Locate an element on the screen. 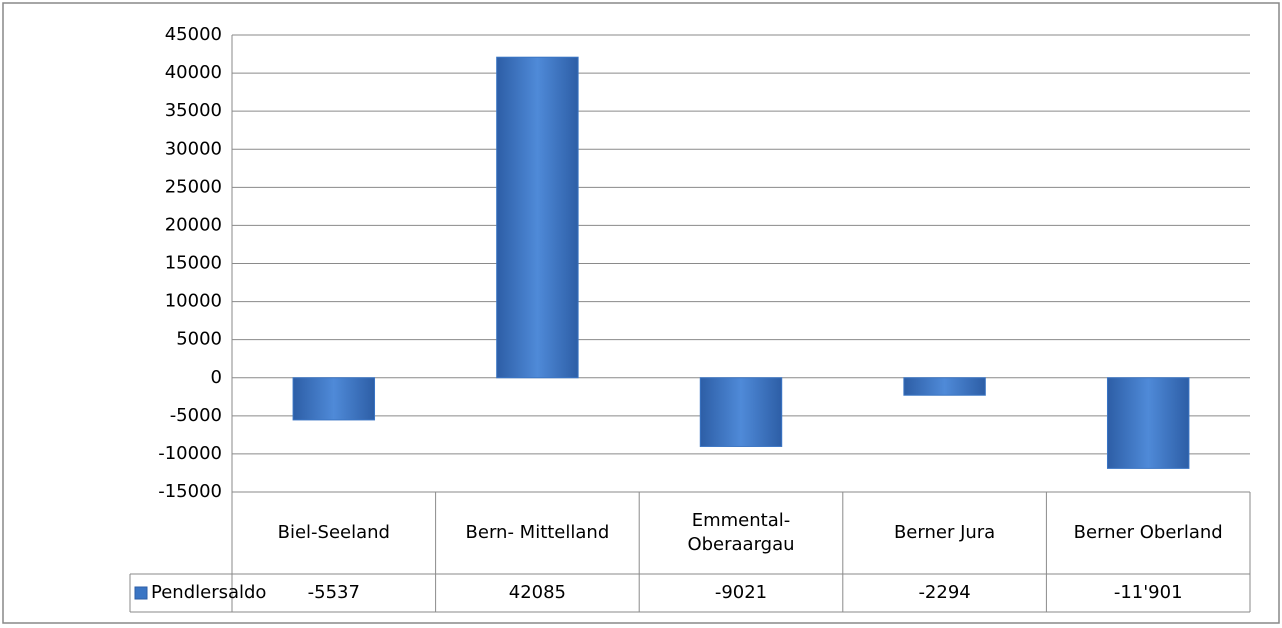  data-table-value: -5537 is located at coordinates (333, 592).